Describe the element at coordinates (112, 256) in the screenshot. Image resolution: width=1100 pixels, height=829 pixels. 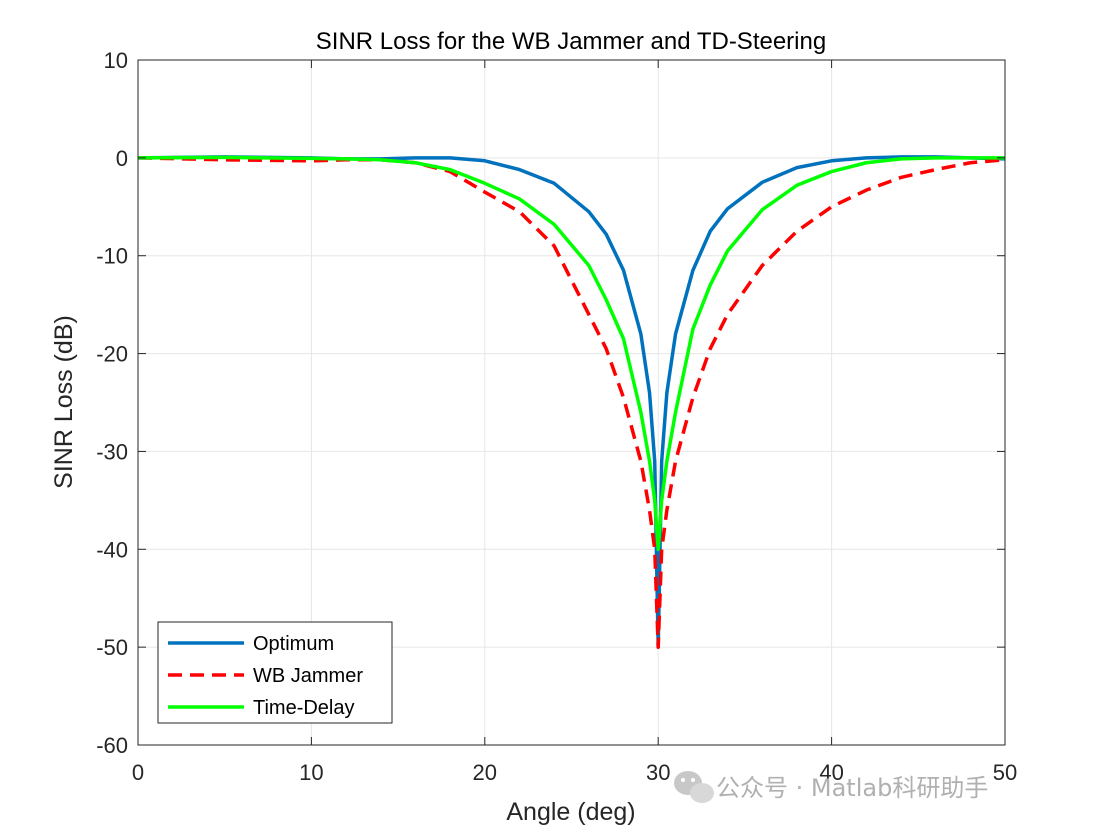
I see `y-tick-label: -10` at that location.